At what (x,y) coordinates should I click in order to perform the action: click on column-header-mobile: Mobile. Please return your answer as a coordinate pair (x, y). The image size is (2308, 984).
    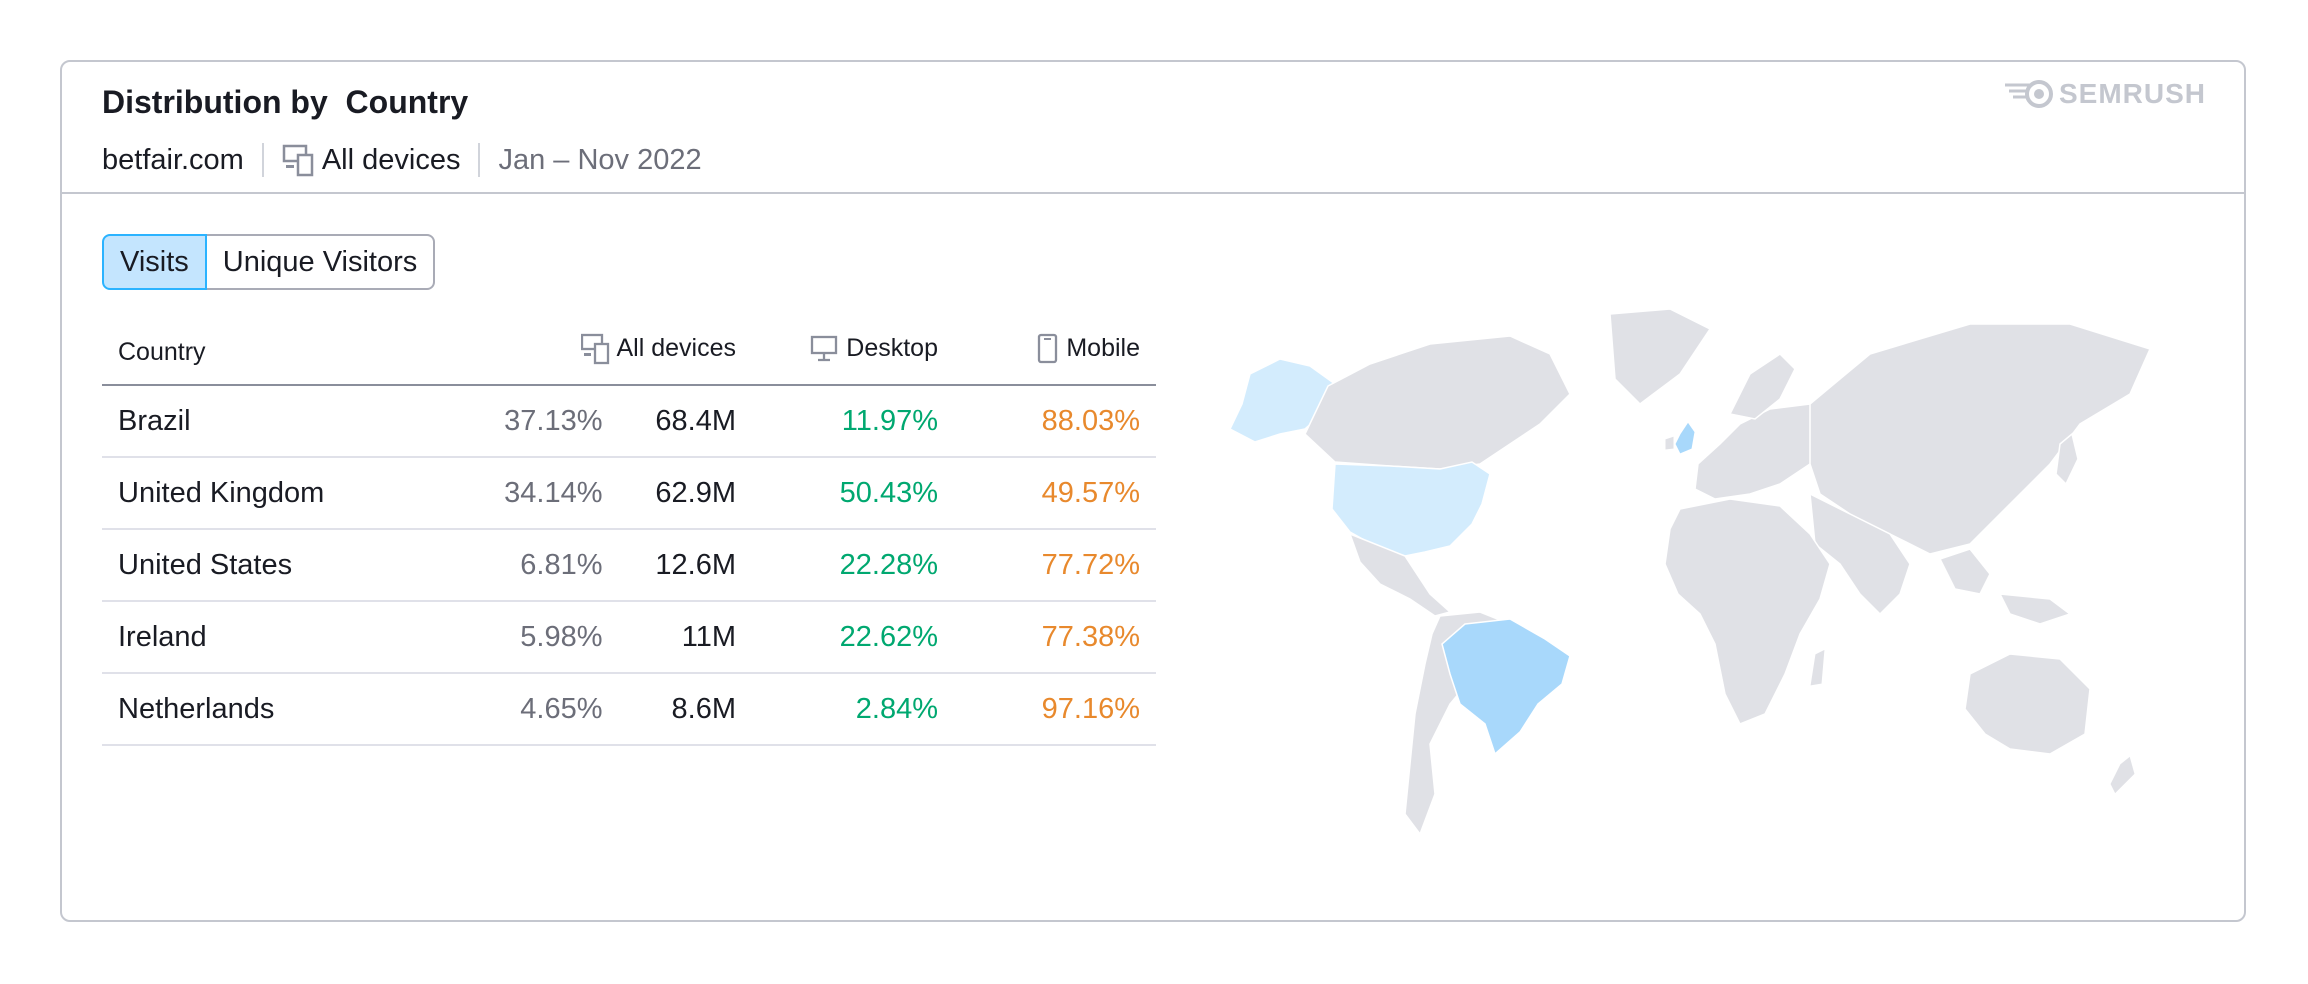
    Looking at the image, I should click on (1055, 353).